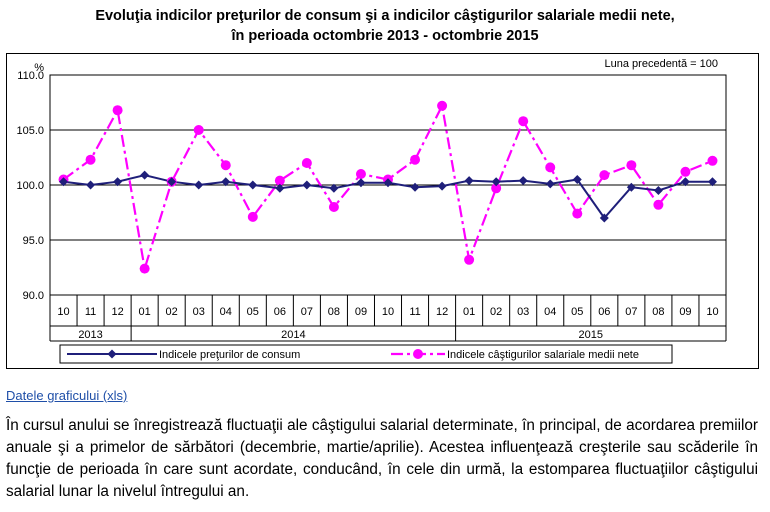 The width and height of the screenshot is (770, 512). What do you see at coordinates (39, 68) in the screenshot?
I see `y-unit-label: %` at bounding box center [39, 68].